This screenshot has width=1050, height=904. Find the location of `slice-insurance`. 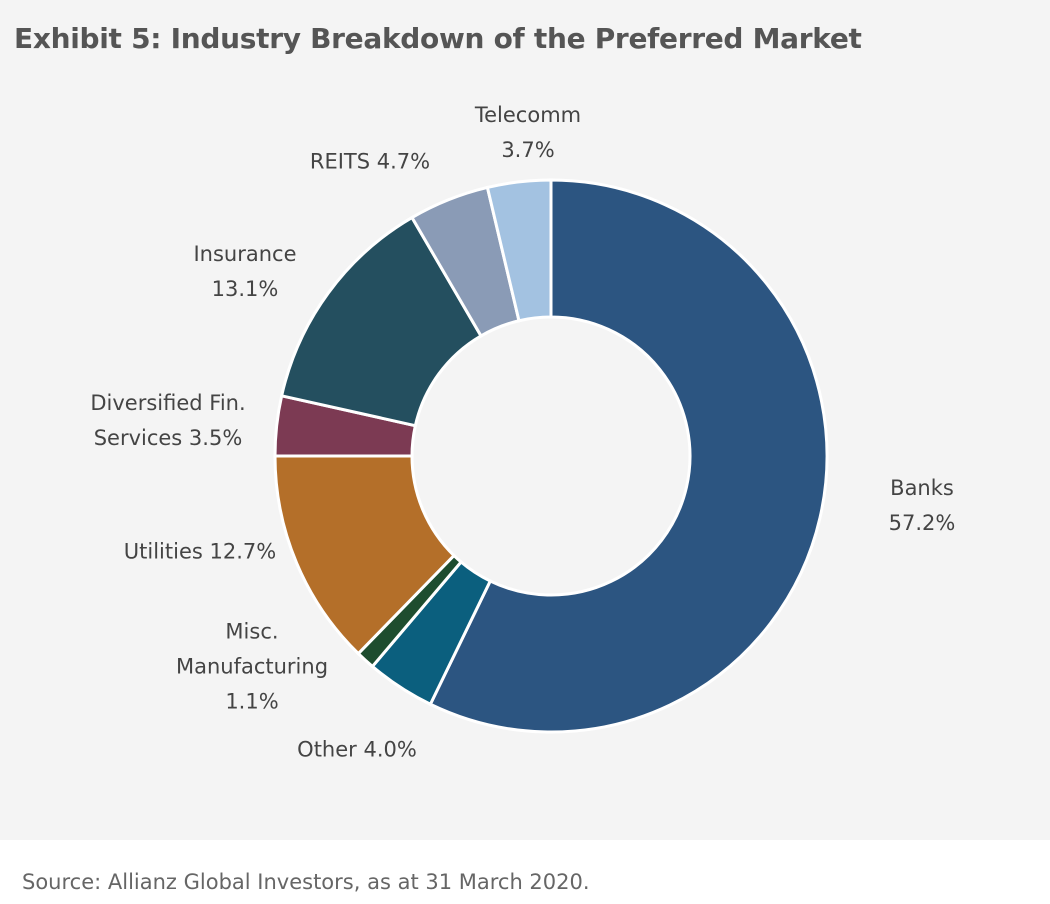

slice-insurance is located at coordinates (381, 321).